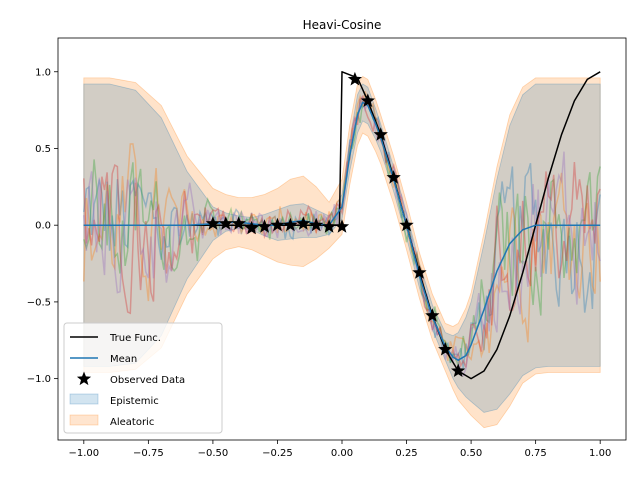 The height and width of the screenshot is (480, 640). Describe the element at coordinates (277, 453) in the screenshot. I see `x-tick-label: −0.25` at that location.